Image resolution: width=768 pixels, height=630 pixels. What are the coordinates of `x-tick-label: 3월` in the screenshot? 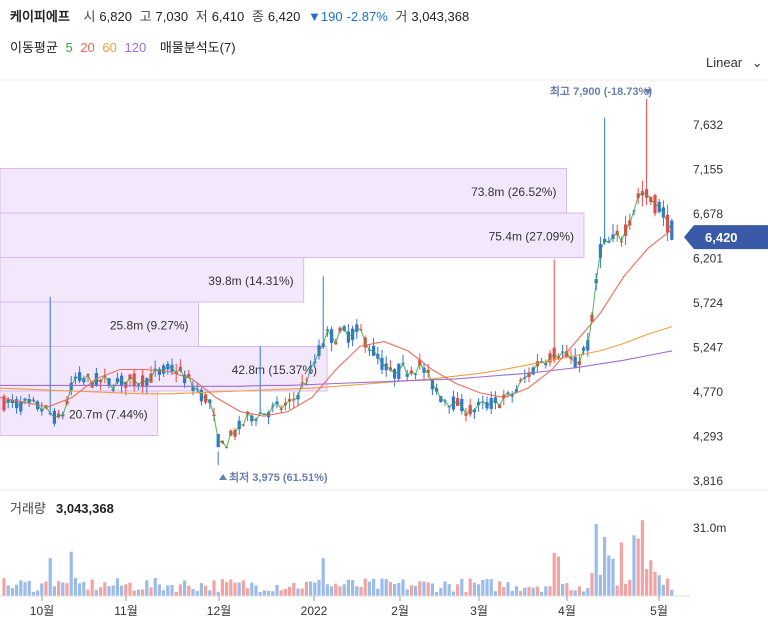 It's located at (479, 611).